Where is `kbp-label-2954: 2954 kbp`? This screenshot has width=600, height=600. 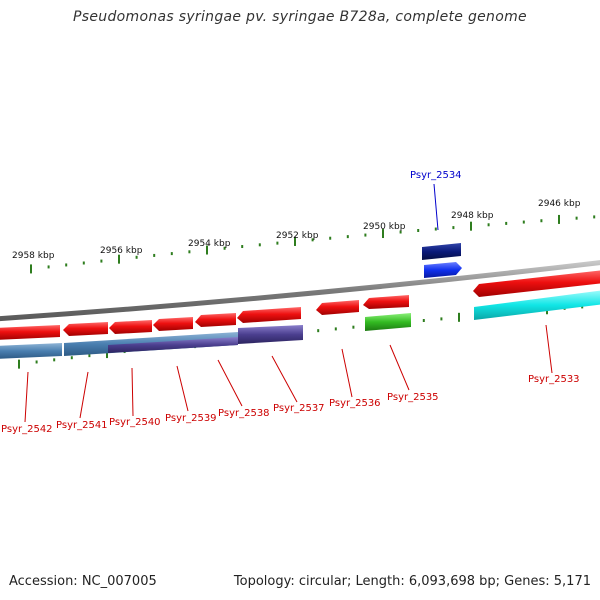
kbp-label-2954: 2954 kbp is located at coordinates (209, 244).